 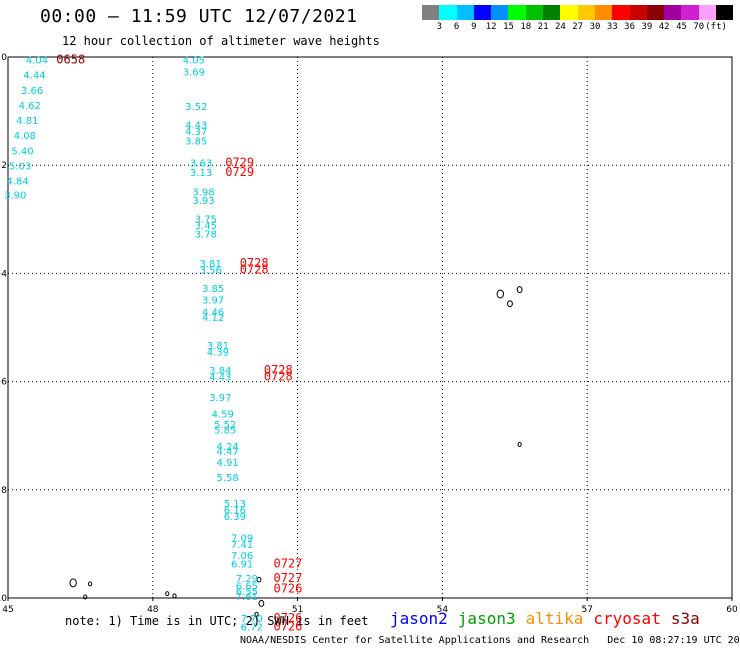 I want to click on satellite-legend: jason2 jason3 altika cryosat s3a, so click(x=550, y=618).